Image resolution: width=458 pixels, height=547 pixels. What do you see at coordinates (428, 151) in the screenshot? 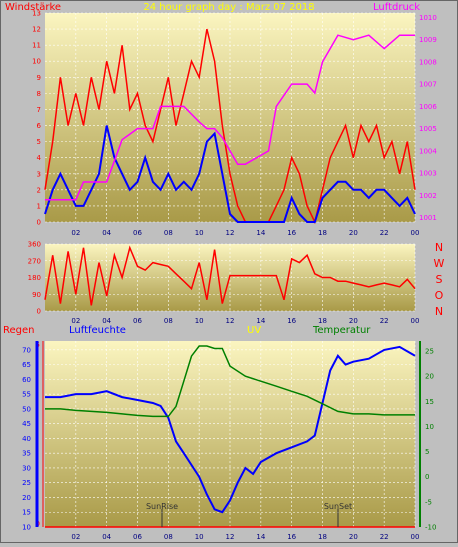
I see `pressure-y-tick: 1004` at bounding box center [428, 151].